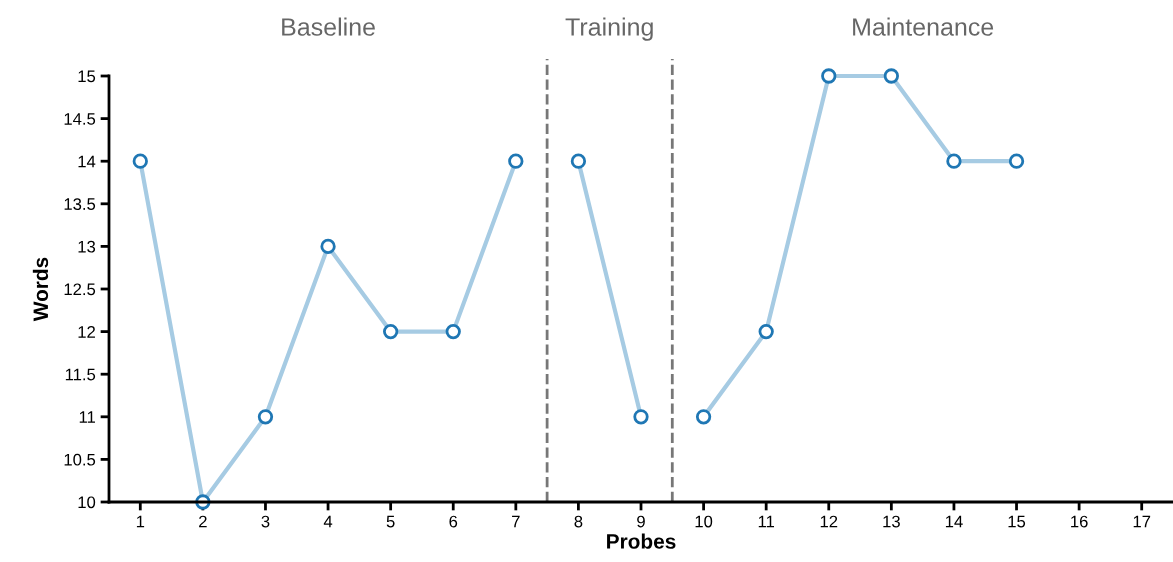 Image resolution: width=1173 pixels, height=562 pixels. What do you see at coordinates (891, 521) in the screenshot?
I see `x-tick-label: 13` at bounding box center [891, 521].